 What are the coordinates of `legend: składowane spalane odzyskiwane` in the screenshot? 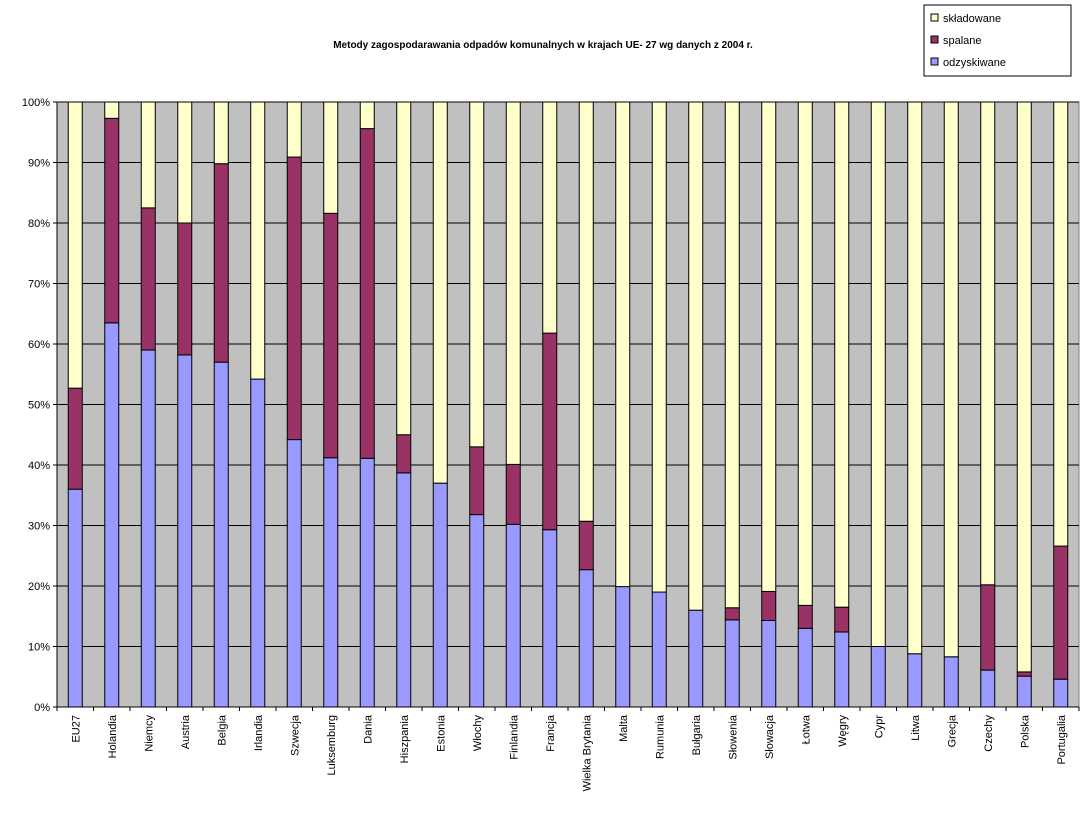 It's located at (997, 40).